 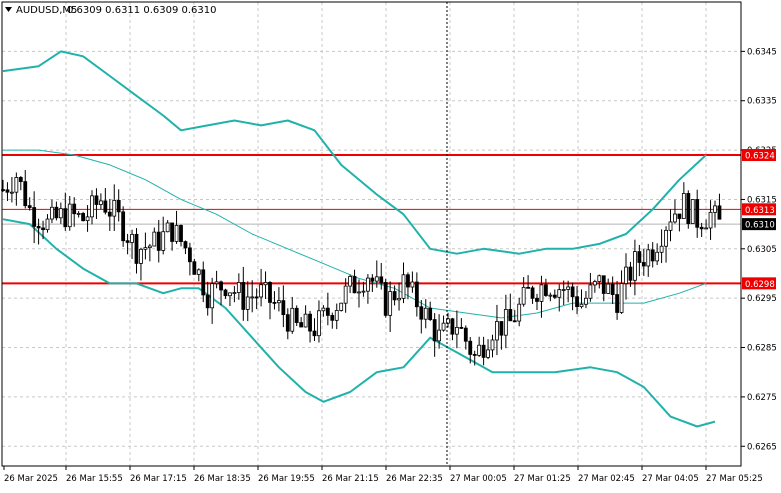 What do you see at coordinates (350, 479) in the screenshot?
I see `x-tick-label: 26 Mar 21:15` at bounding box center [350, 479].